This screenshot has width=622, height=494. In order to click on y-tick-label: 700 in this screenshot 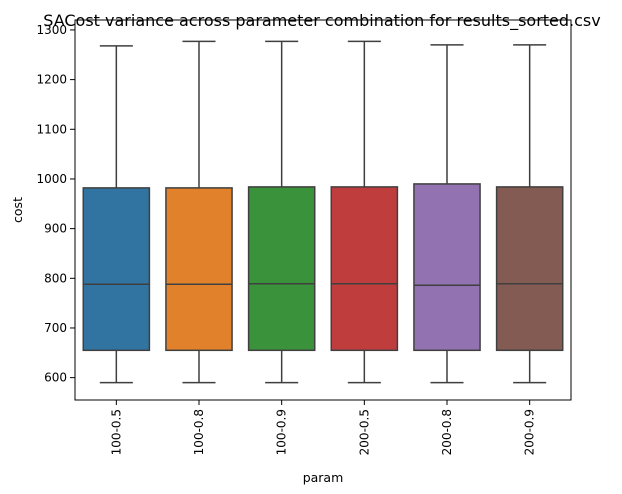, I will do `click(55, 328)`.